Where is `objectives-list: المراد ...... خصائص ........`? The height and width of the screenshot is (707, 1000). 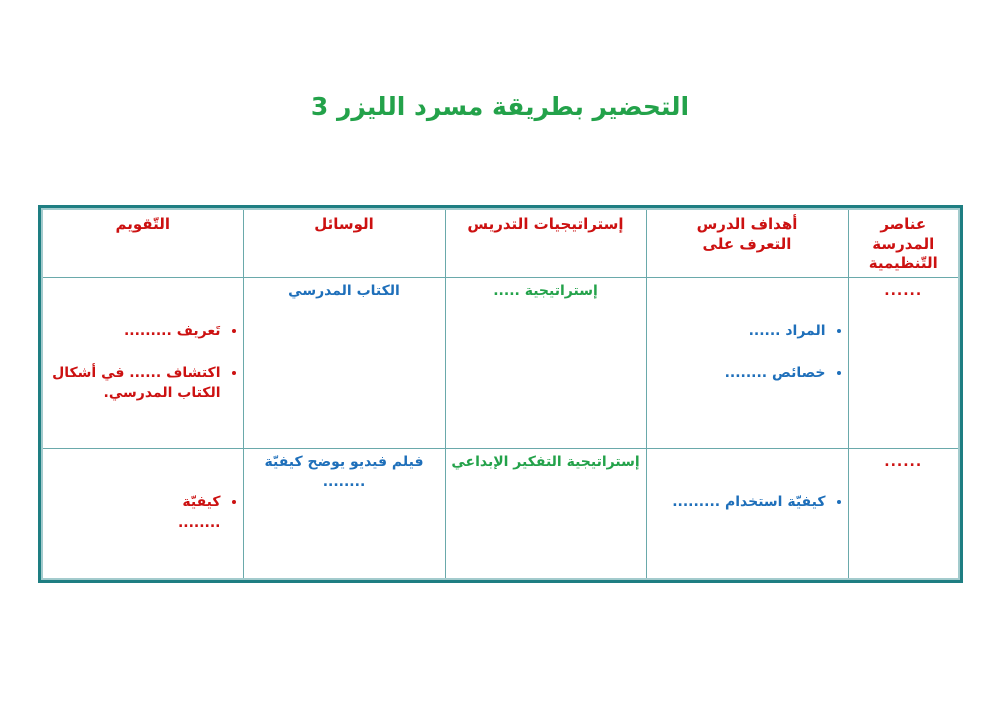 objectives-list: المراد ...... خصائص ........ is located at coordinates (747, 352).